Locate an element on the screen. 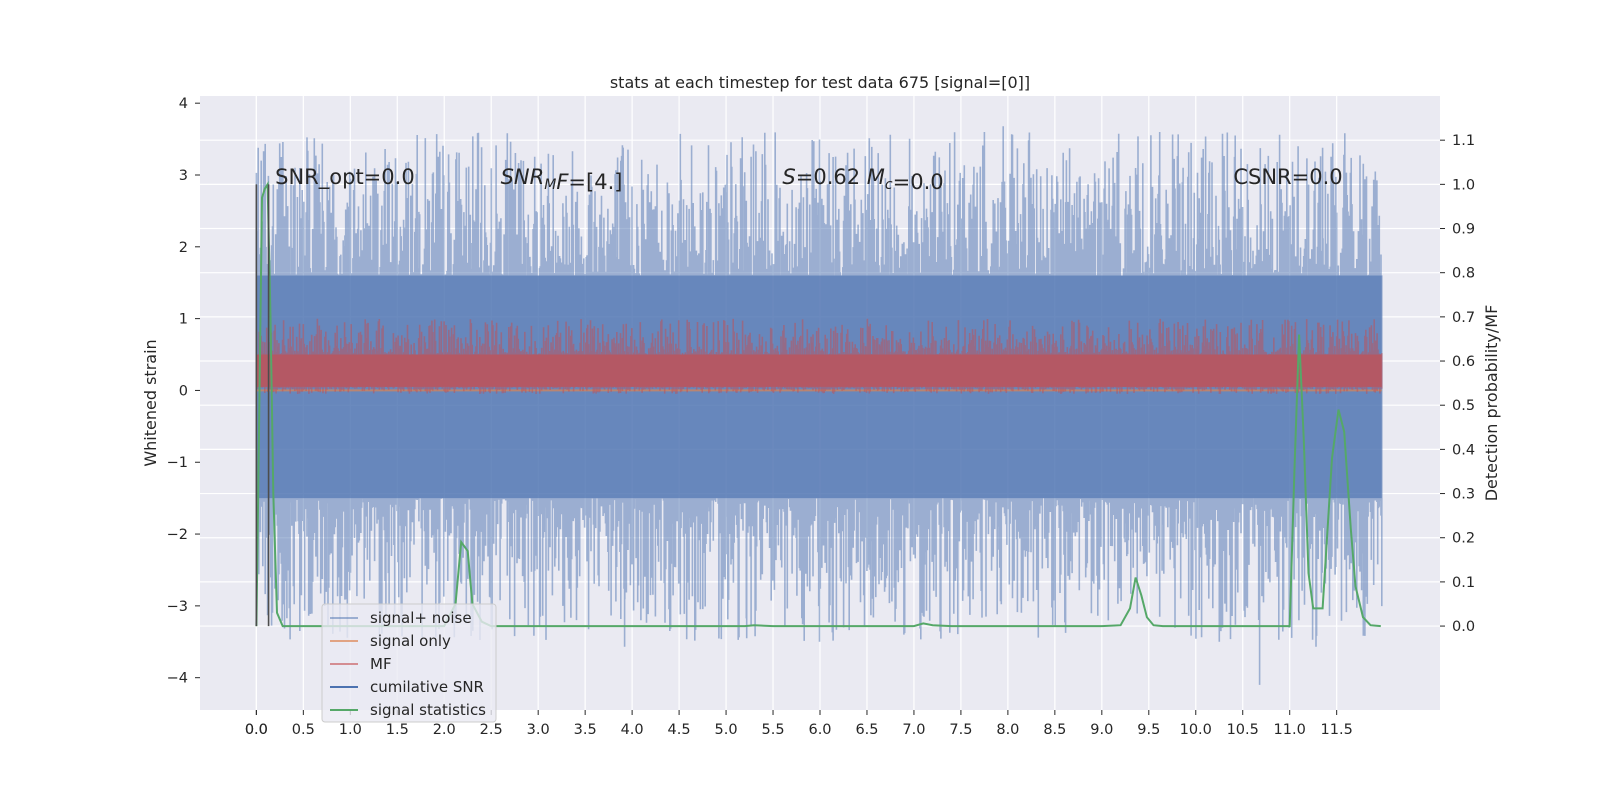 This screenshot has height=800, width=1600. annotation-text: CSNR=0.0 is located at coordinates (1287, 177).